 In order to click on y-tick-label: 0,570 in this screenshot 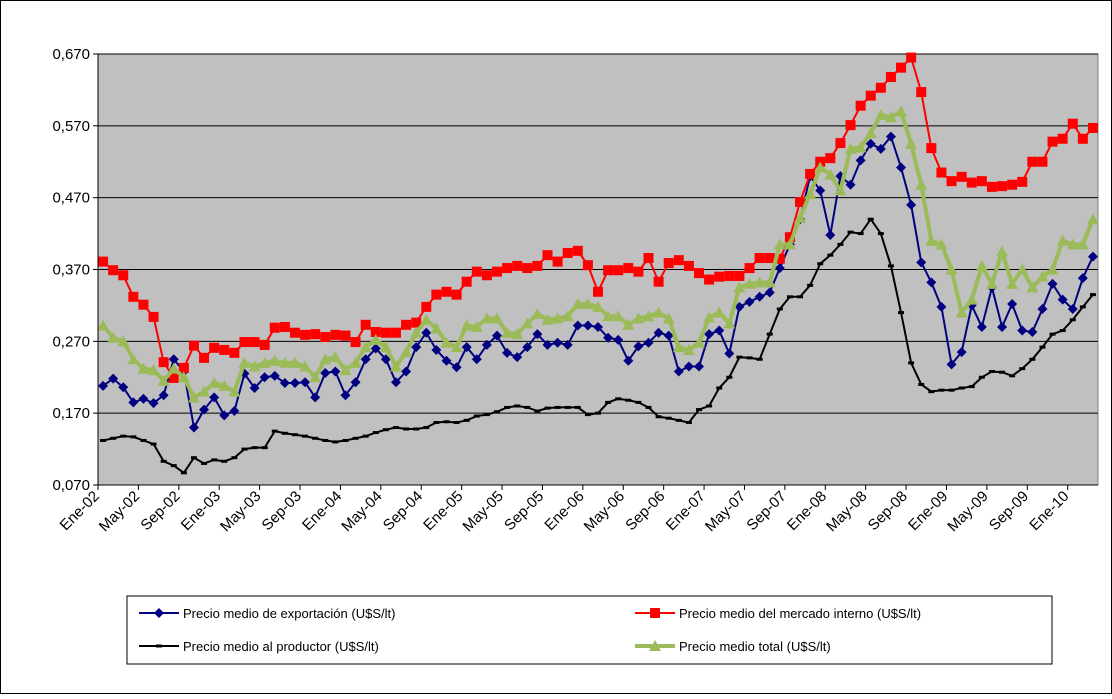, I will do `click(71, 126)`.